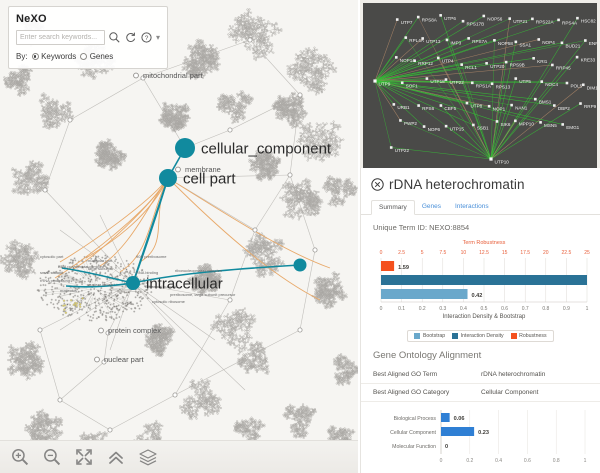  I want to click on close-icon, so click(377, 184).